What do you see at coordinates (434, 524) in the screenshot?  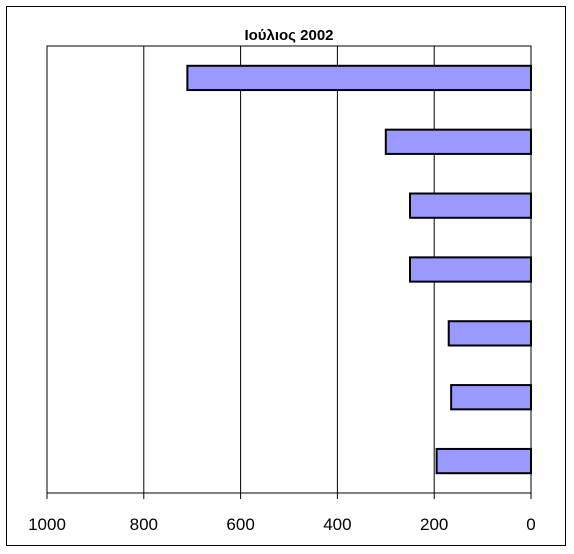 I see `x-tick-label-200: 200` at bounding box center [434, 524].